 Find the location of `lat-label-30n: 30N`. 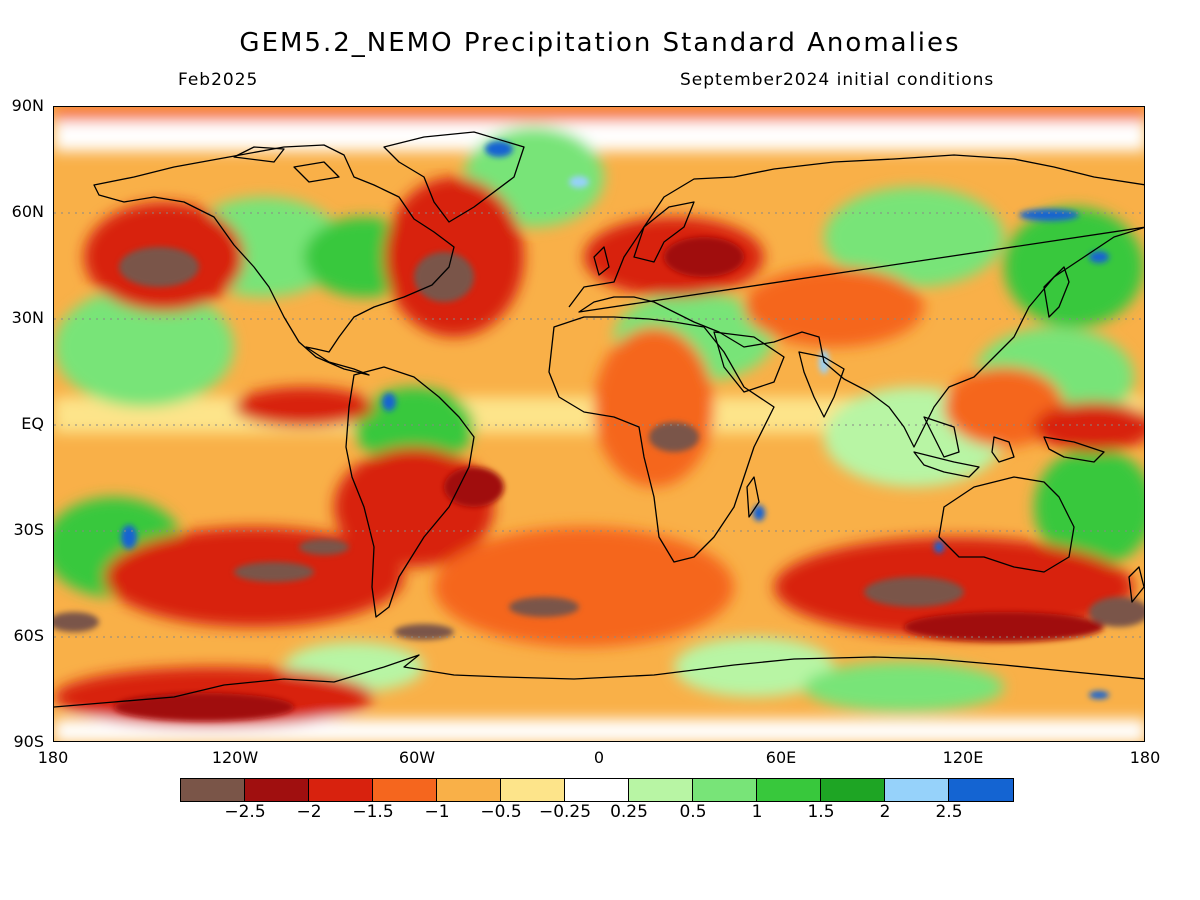

lat-label-30n: 30N is located at coordinates (27, 317).